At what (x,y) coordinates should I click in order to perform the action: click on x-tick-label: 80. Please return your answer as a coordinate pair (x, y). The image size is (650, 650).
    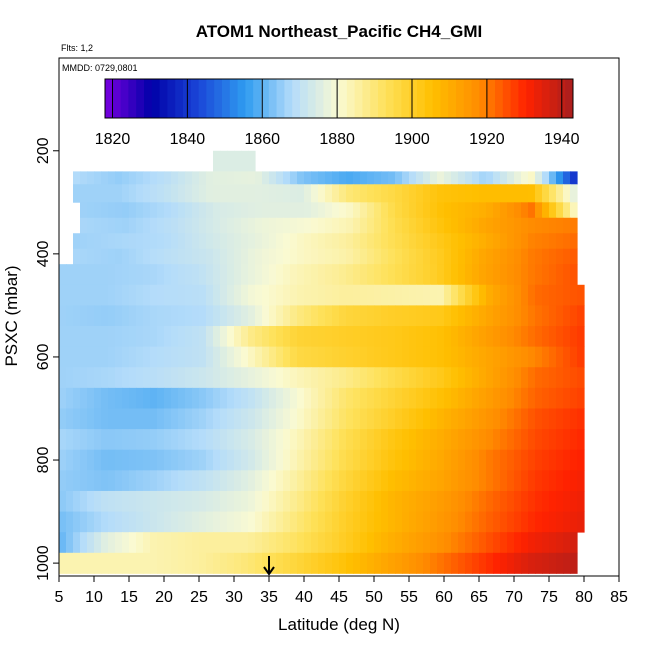
    Looking at the image, I should click on (584, 597).